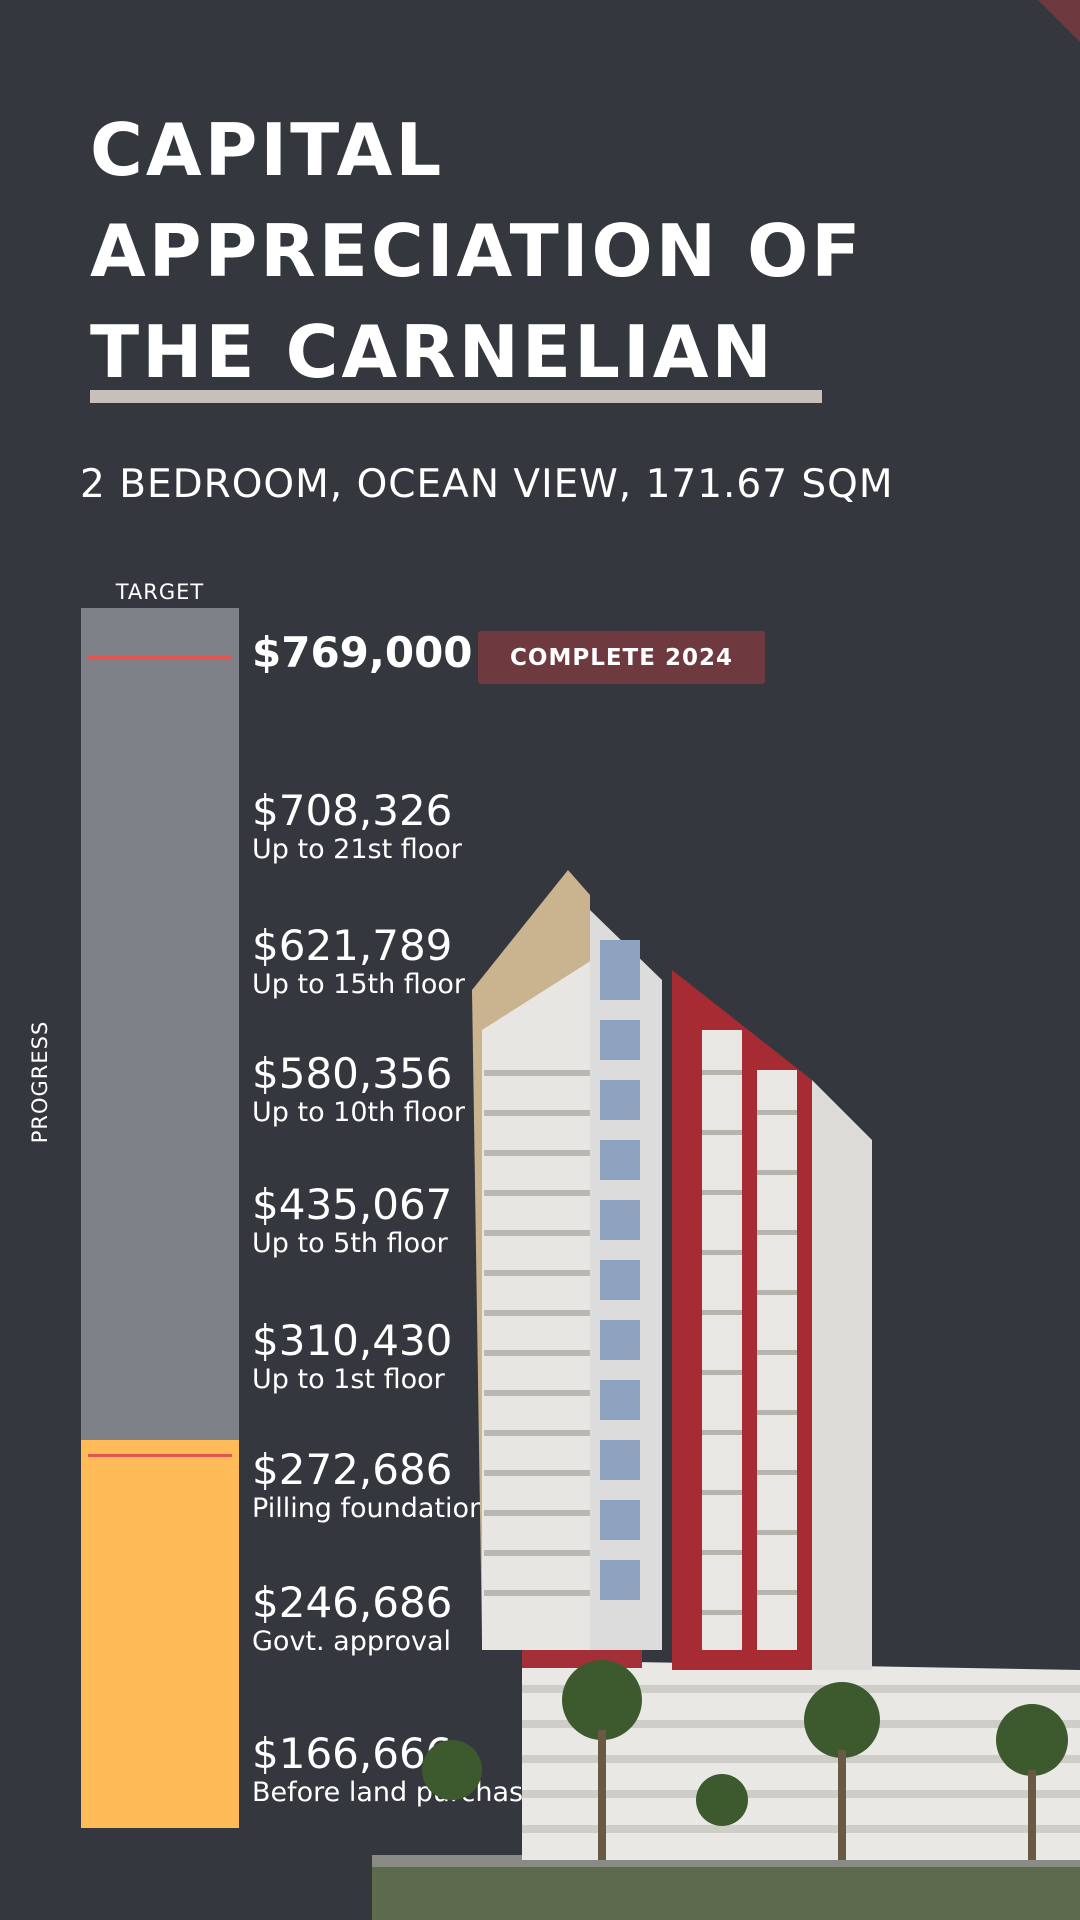 This screenshot has width=1080, height=1920. I want to click on progress-fill, so click(160, 1634).